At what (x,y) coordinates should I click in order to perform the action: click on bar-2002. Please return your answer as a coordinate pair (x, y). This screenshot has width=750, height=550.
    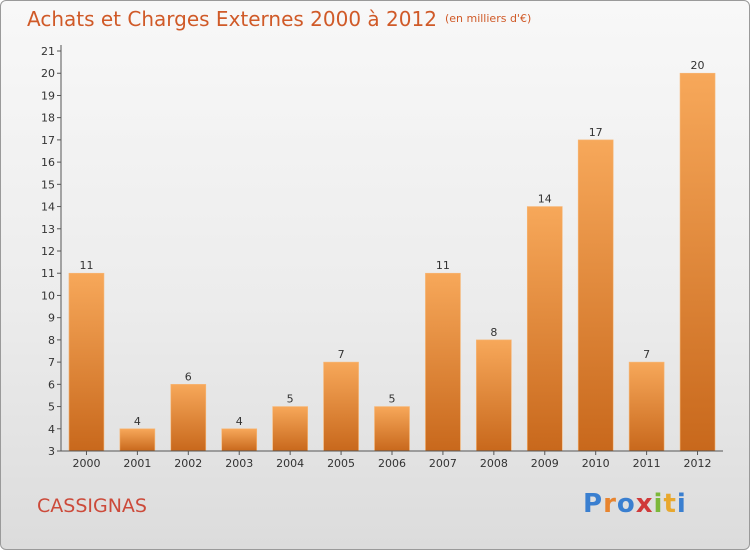
    Looking at the image, I should click on (188, 418).